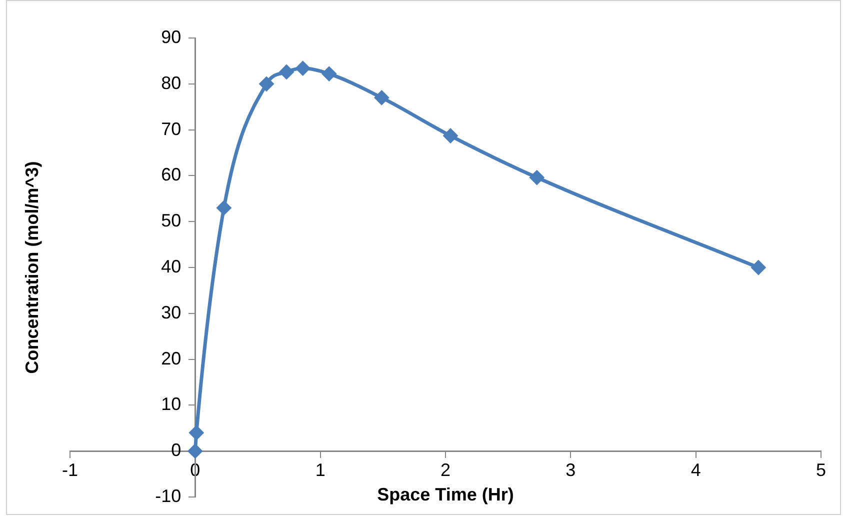 The height and width of the screenshot is (517, 843). Describe the element at coordinates (171, 36) in the screenshot. I see `y-tick-label: 90` at that location.